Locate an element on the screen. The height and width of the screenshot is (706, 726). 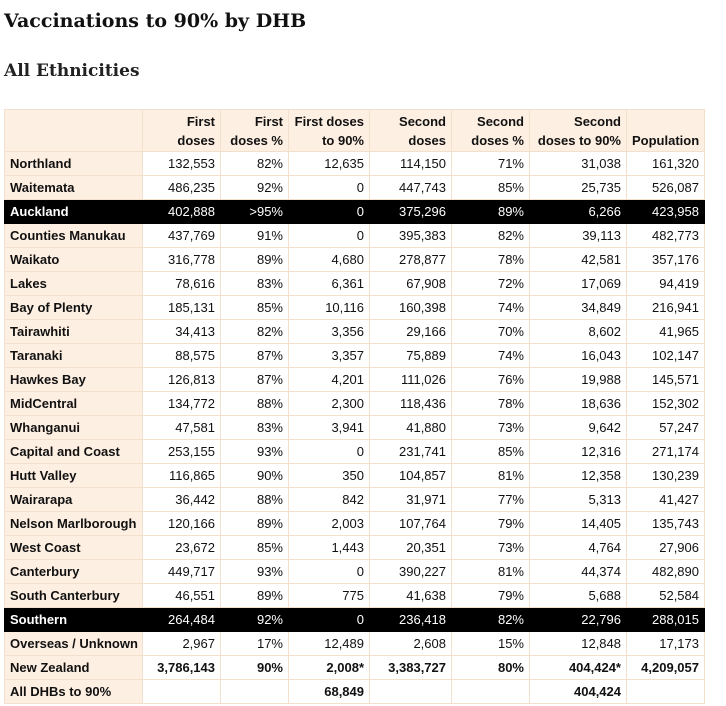
dhb-cell: Tairawhiti is located at coordinates (73, 331).